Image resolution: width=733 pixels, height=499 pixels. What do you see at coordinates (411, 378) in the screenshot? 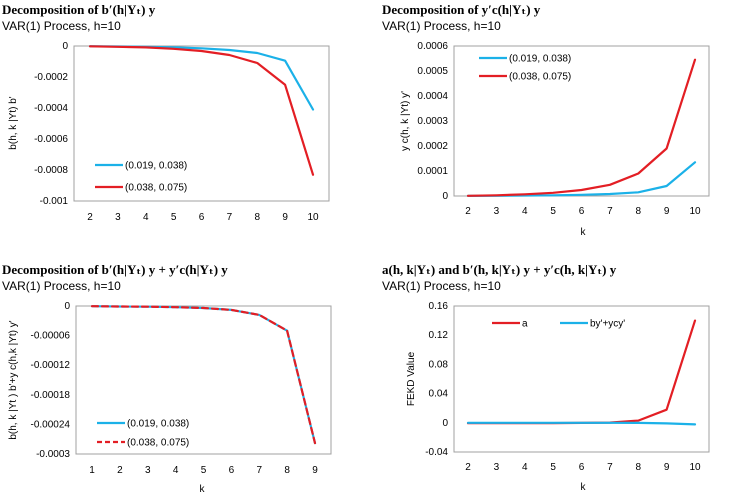
I see `y-axis-label-4: FEKD Value` at bounding box center [411, 378].